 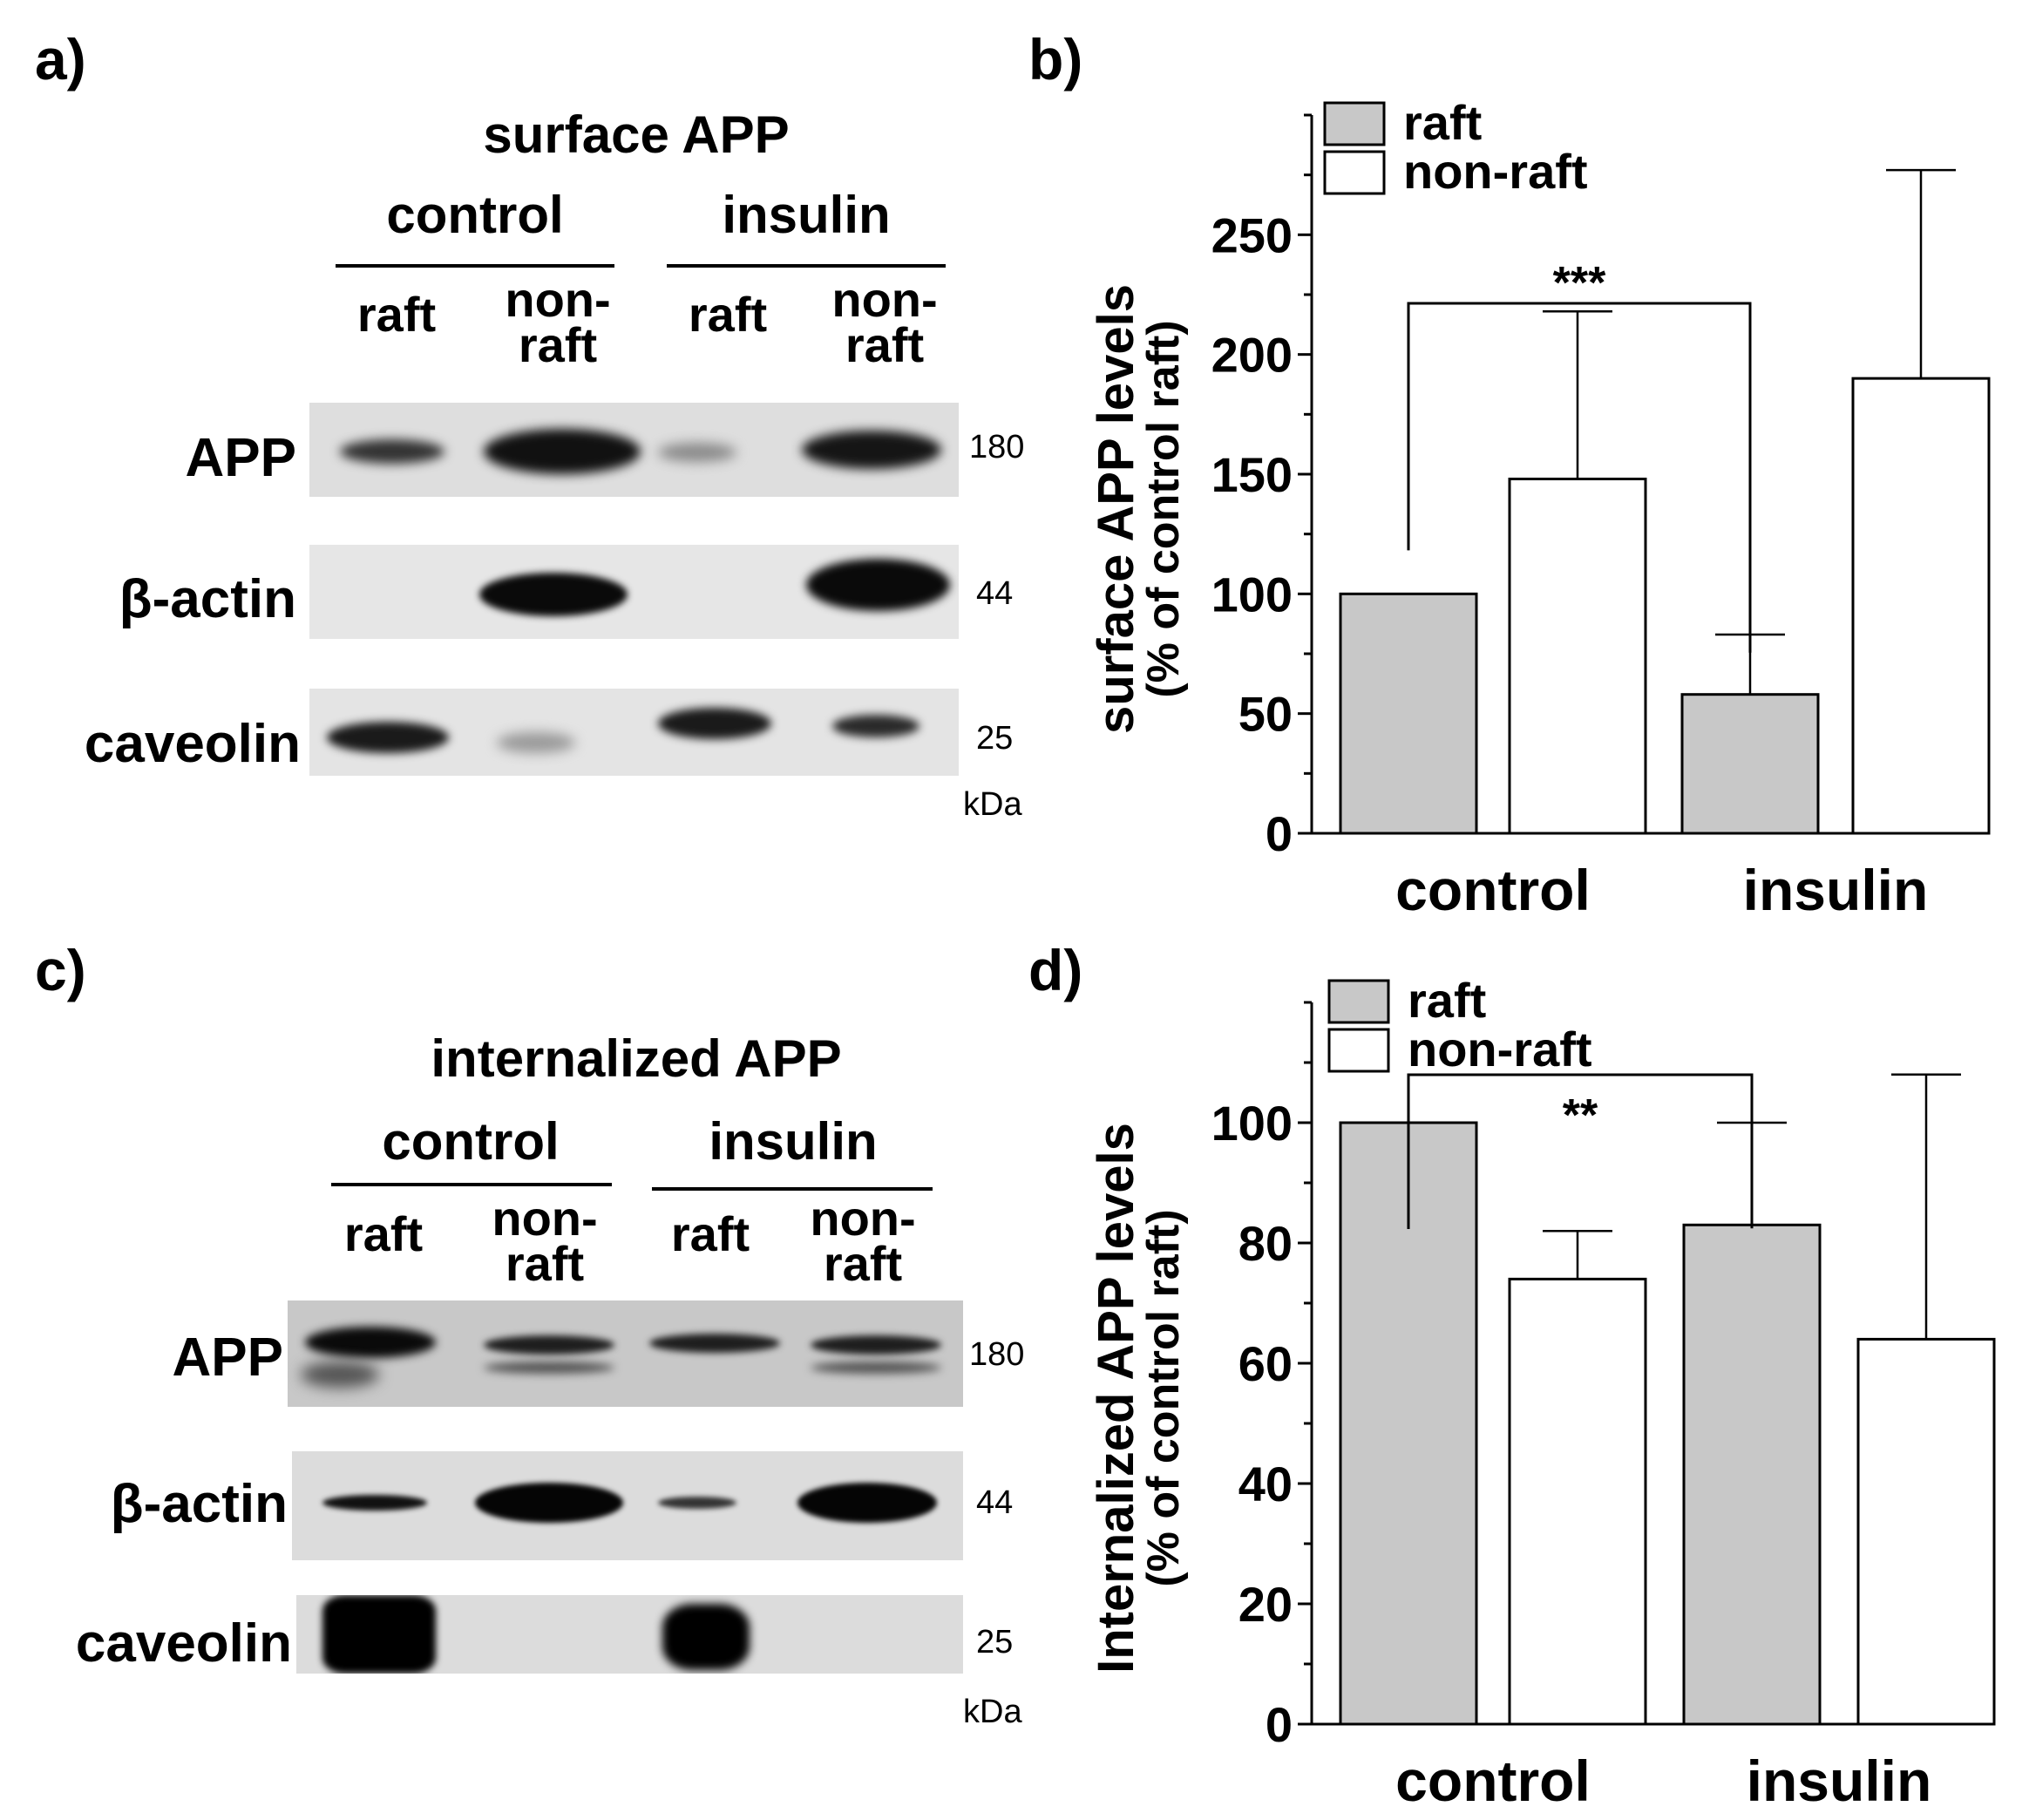 I want to click on panel-letter-a: a), so click(x=60, y=59).